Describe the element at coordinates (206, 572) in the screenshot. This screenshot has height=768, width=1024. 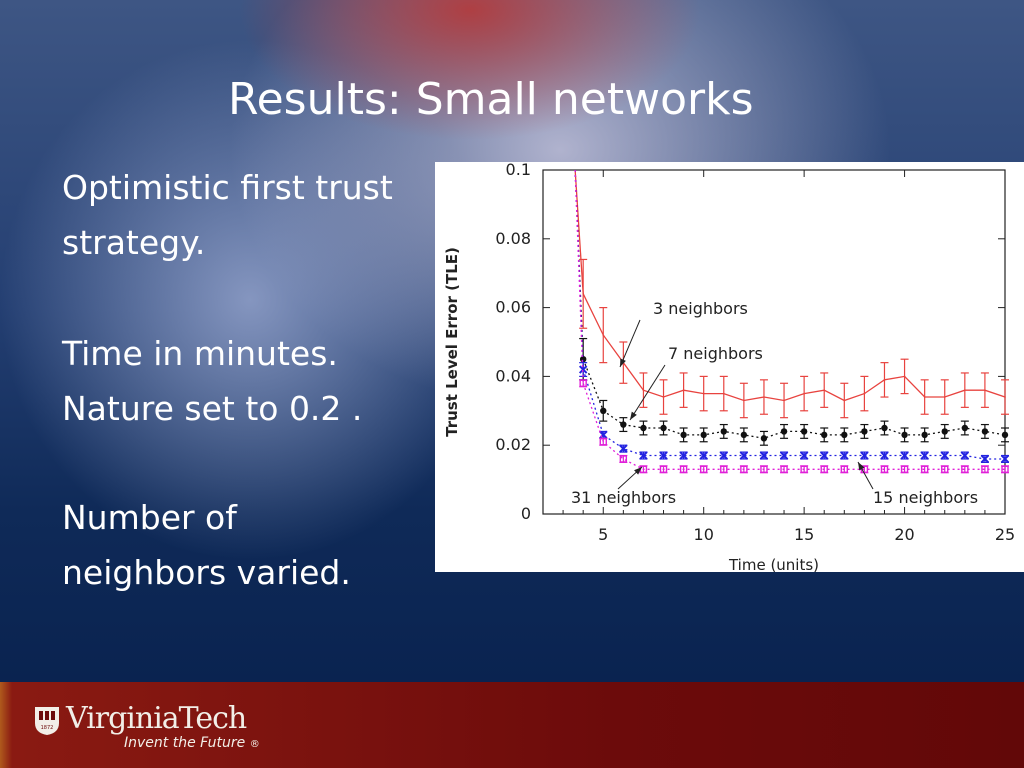
I see `body-line-neighbors-2: neighbors varied.` at that location.